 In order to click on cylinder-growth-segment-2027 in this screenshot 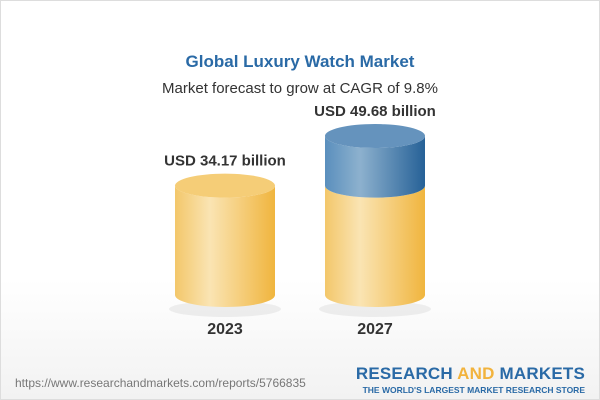, I will do `click(375, 167)`.